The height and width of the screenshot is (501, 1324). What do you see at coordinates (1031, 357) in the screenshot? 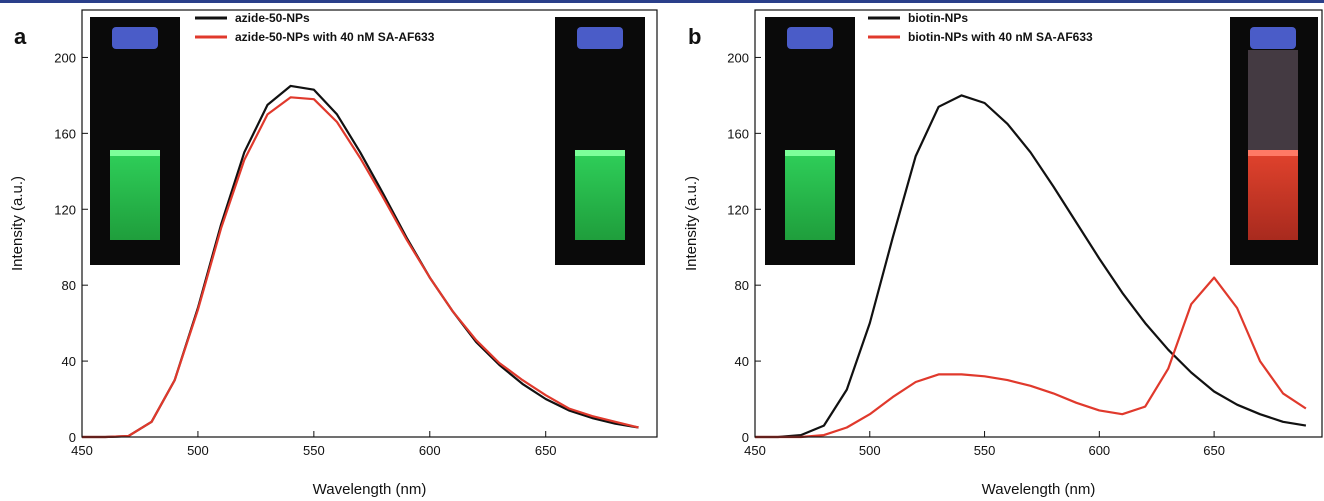
I see `series-line` at bounding box center [1031, 357].